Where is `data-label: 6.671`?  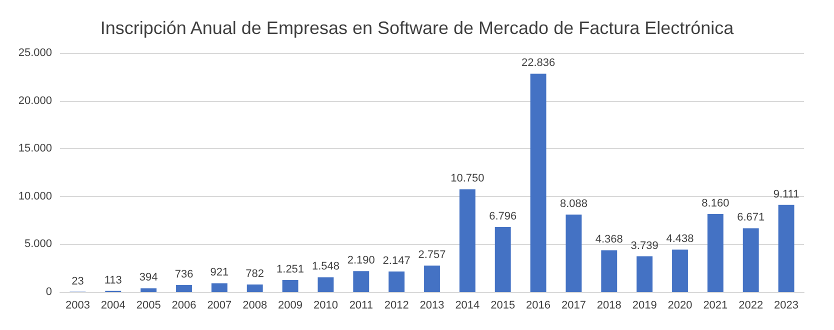
data-label: 6.671 is located at coordinates (751, 218).